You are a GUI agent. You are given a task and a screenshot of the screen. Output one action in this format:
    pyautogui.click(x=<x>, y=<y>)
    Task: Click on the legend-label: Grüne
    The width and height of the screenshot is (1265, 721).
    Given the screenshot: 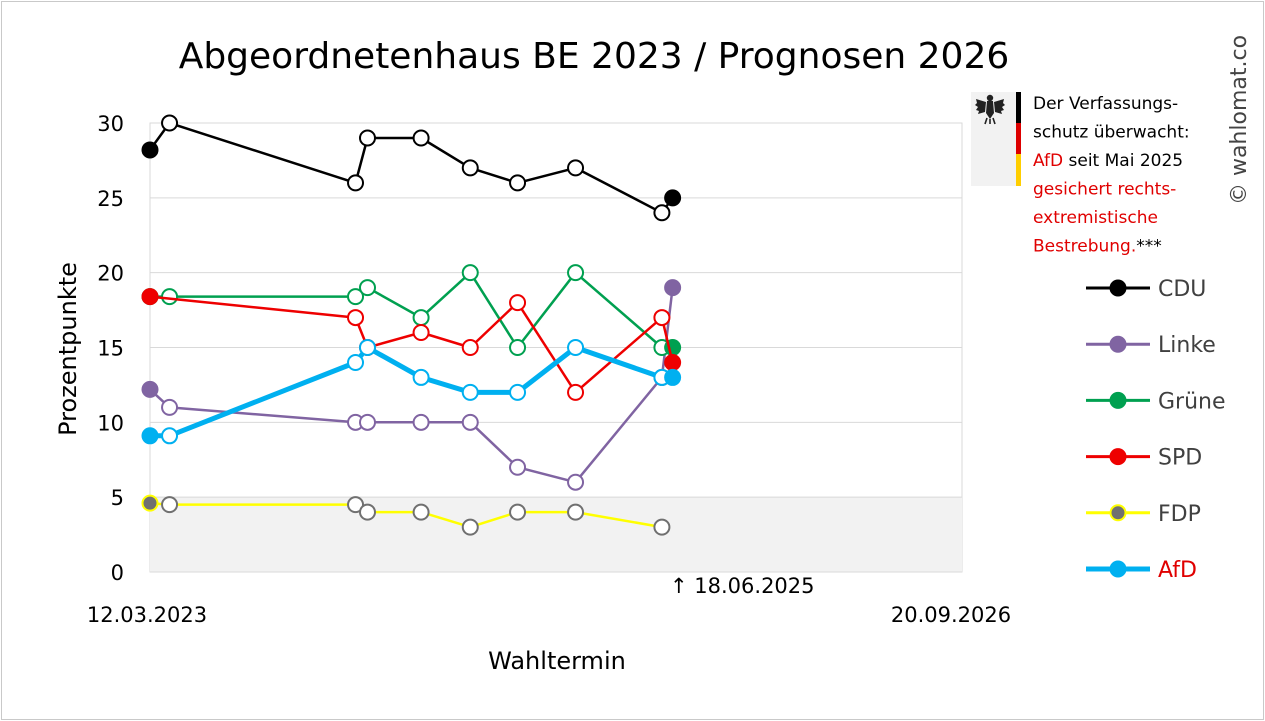 What is the action you would take?
    pyautogui.click(x=1192, y=401)
    